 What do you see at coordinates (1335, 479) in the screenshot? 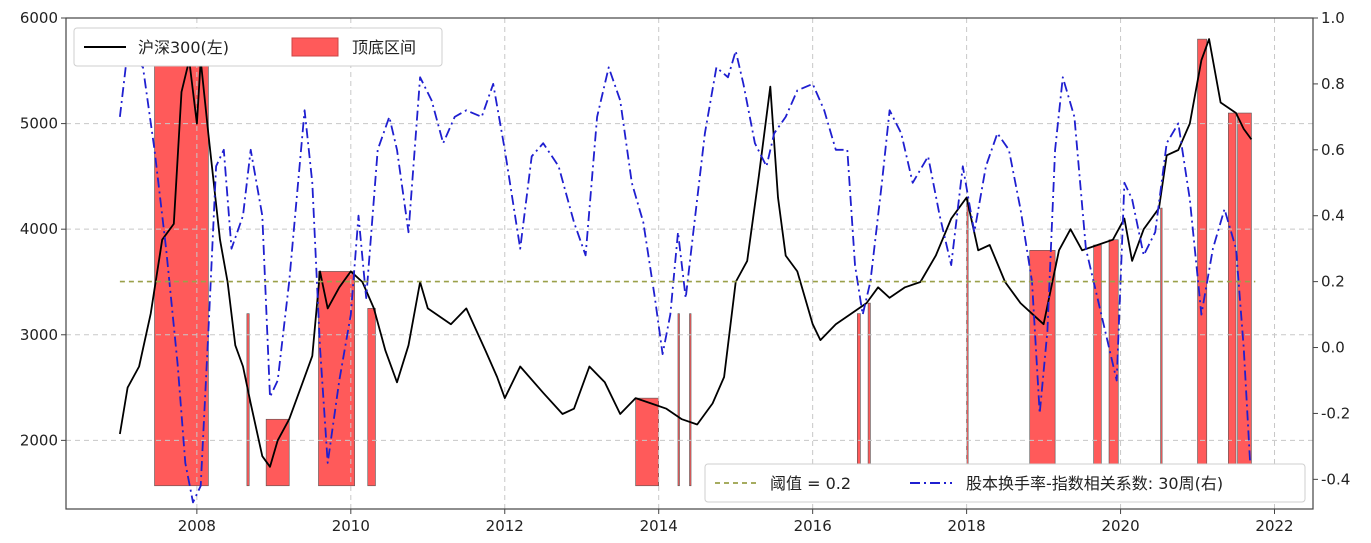
I see `y-right-tick-label: -0.4` at bounding box center [1335, 479].